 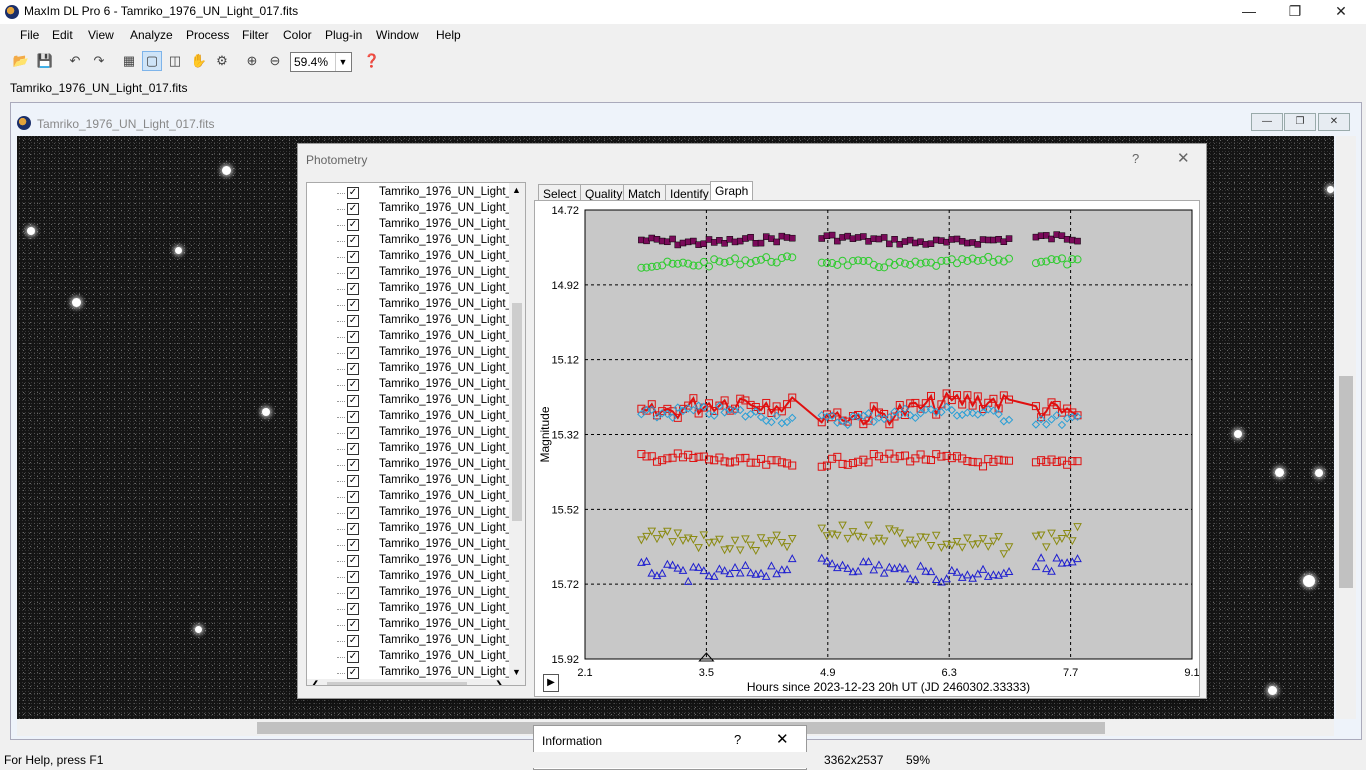 I want to click on menu-window: Window, so click(x=397, y=35).